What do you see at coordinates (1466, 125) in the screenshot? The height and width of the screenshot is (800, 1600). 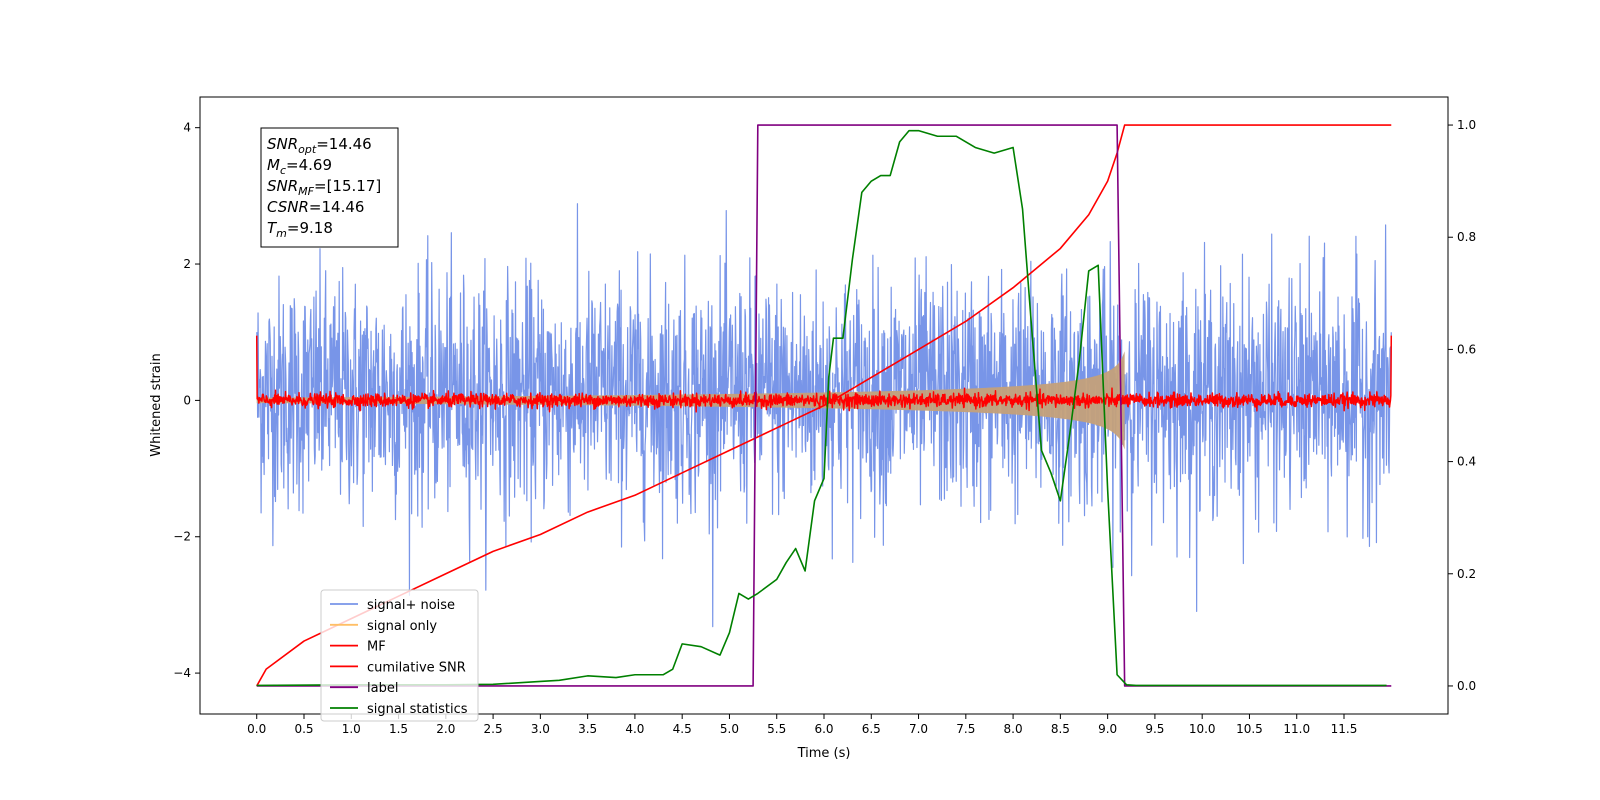 I see `y2-tick-label: 1.0` at bounding box center [1466, 125].